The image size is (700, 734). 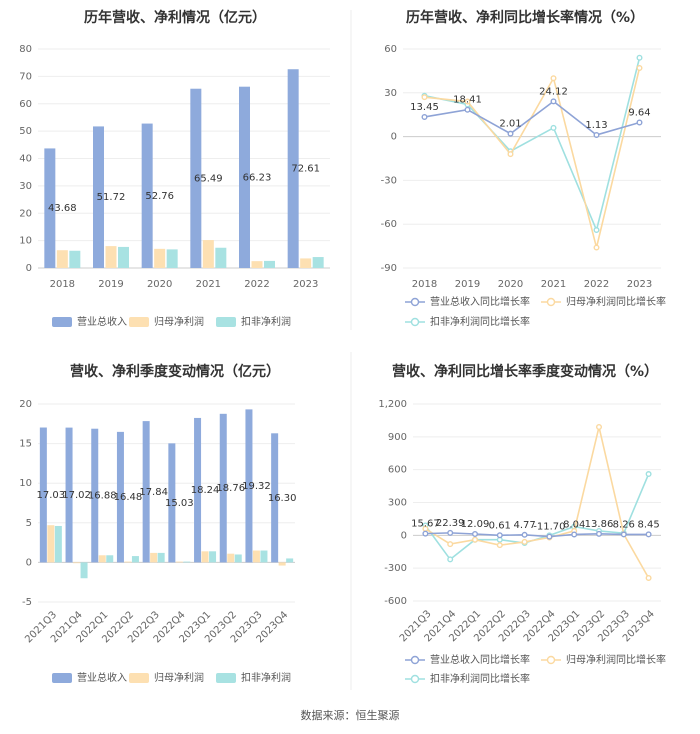 I want to click on x-tick-label: 2021, so click(x=208, y=284).